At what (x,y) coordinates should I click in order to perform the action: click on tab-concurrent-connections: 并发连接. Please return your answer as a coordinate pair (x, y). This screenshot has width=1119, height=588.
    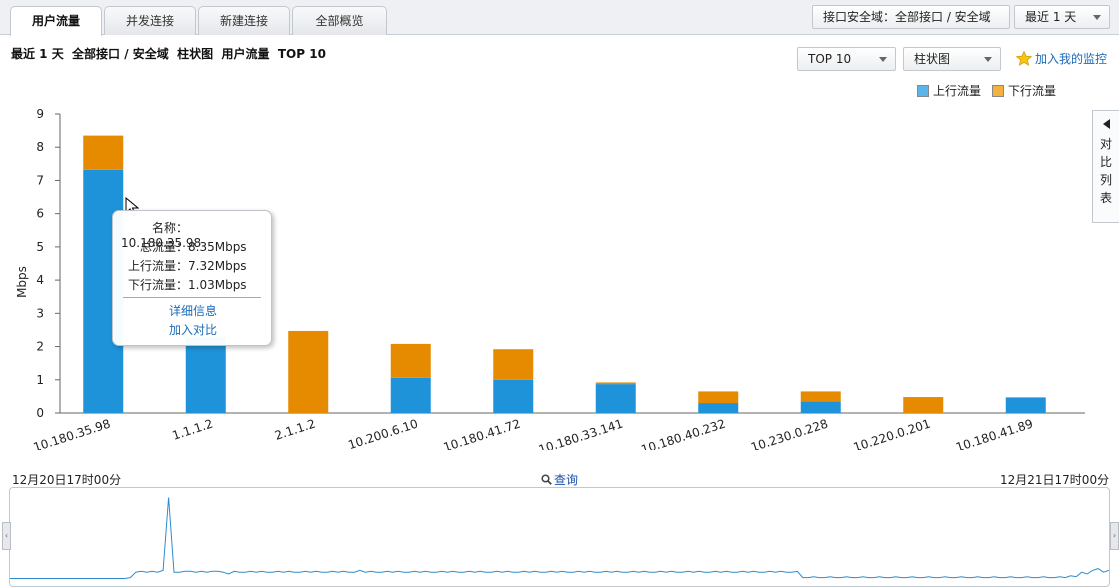
    Looking at the image, I should click on (150, 20).